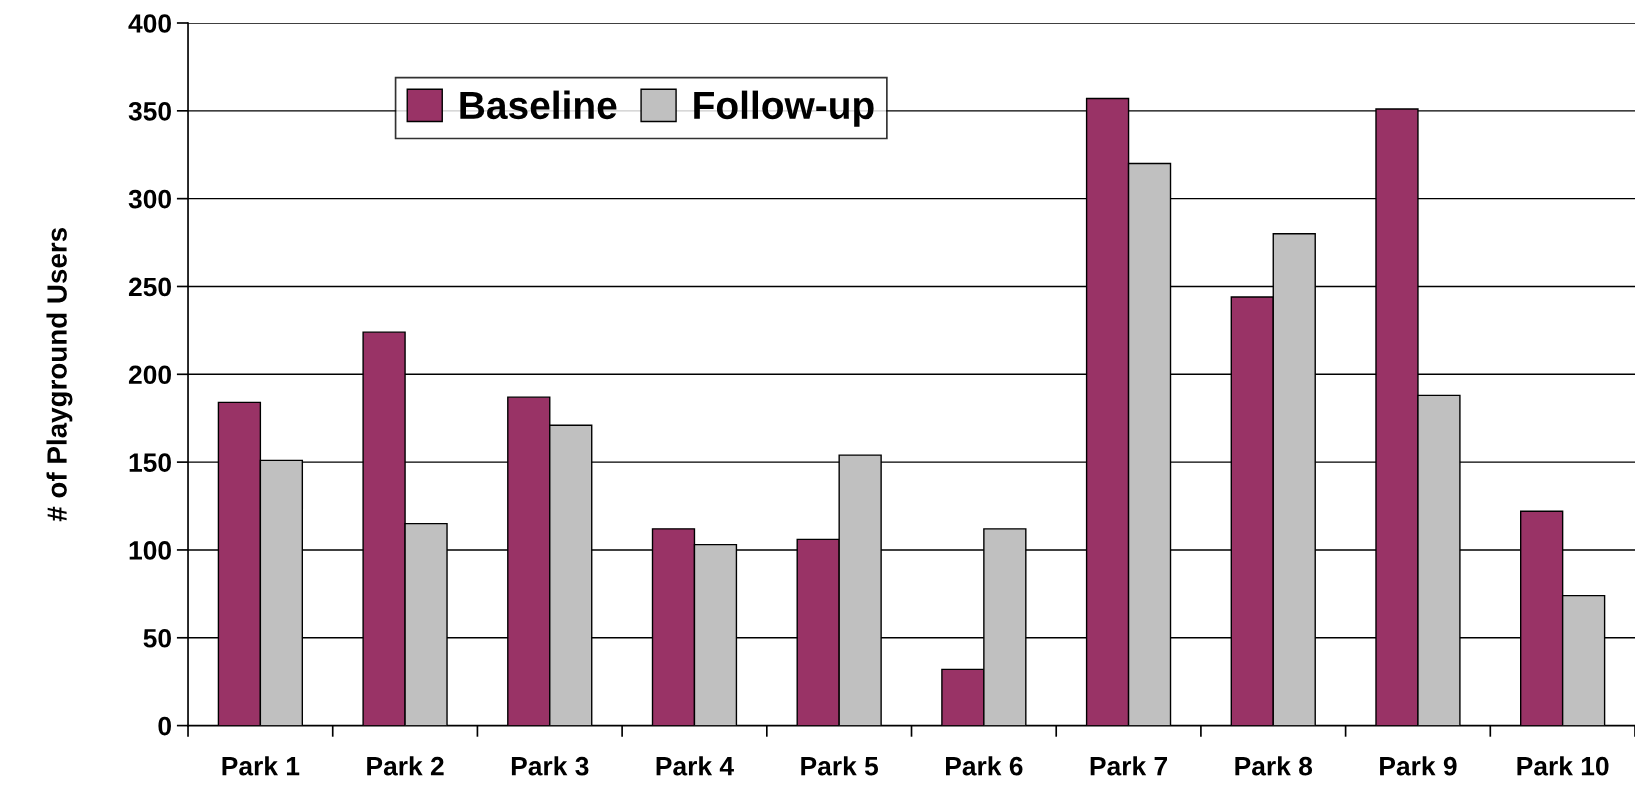 The height and width of the screenshot is (793, 1635). I want to click on y-tick-label: 350, so click(149, 111).